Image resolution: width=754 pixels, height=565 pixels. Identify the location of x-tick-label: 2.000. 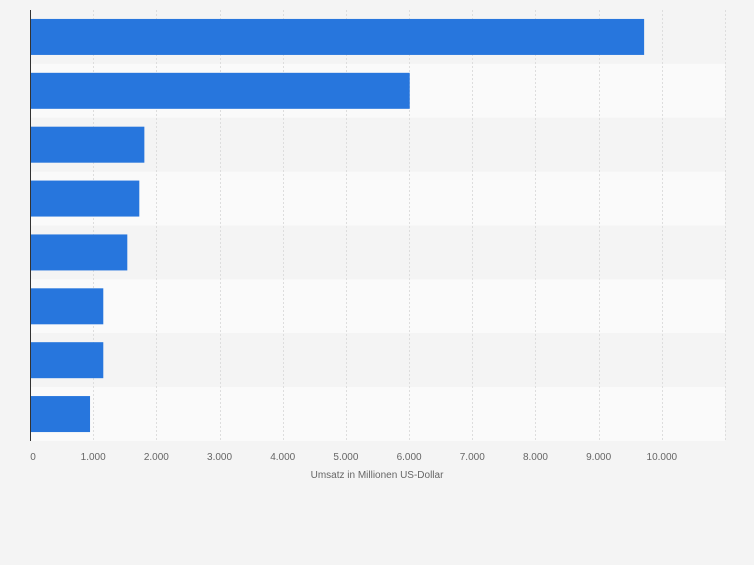
(156, 457).